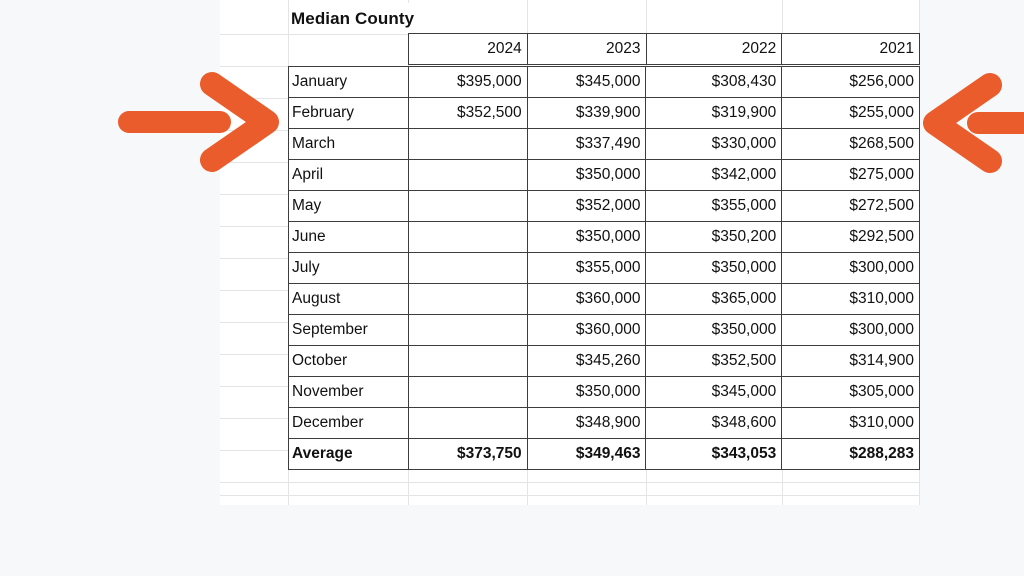  What do you see at coordinates (850, 361) in the screenshot?
I see `value-cell: $314,900` at bounding box center [850, 361].